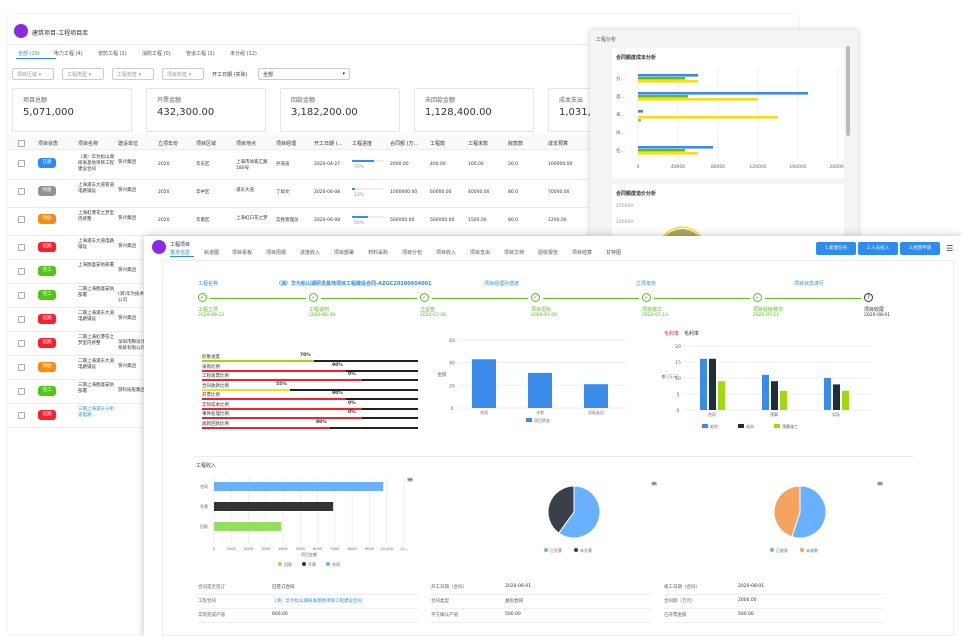 The width and height of the screenshot is (962, 636). Describe the element at coordinates (96, 244) in the screenshot. I see `project-name-cell: 上海浦东大道电路铺设` at that location.